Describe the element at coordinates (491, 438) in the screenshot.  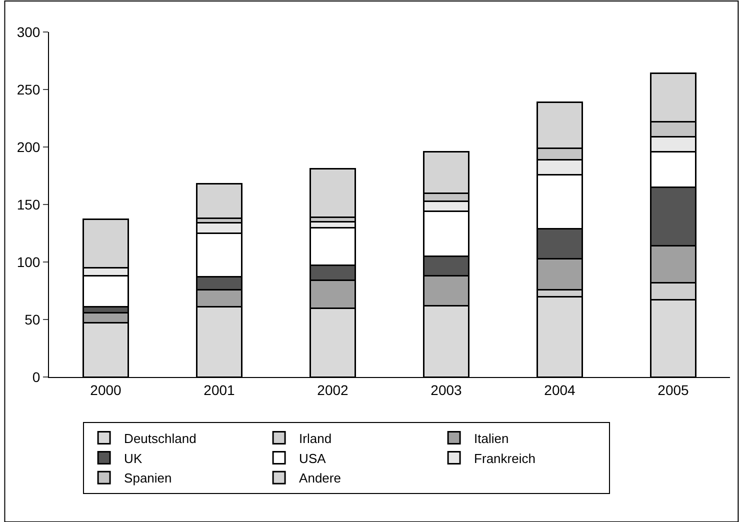
I see `legend-label: Italien` at that location.